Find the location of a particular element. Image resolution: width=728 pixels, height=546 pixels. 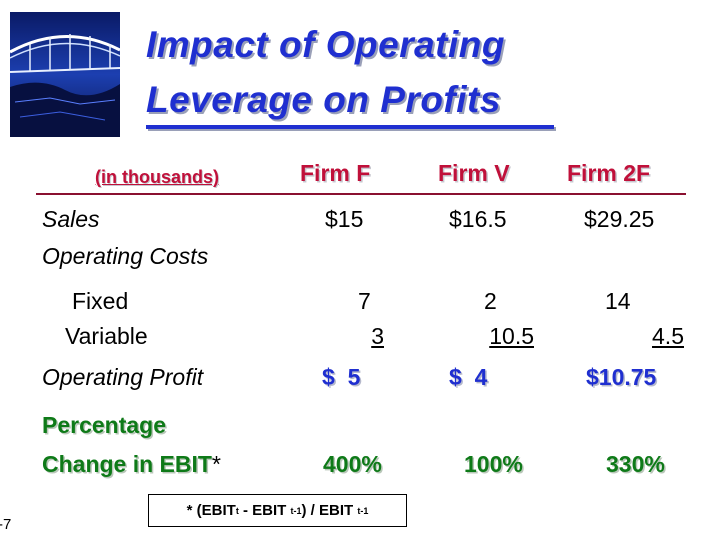

column-header-firm-f: Firm F is located at coordinates (335, 173).